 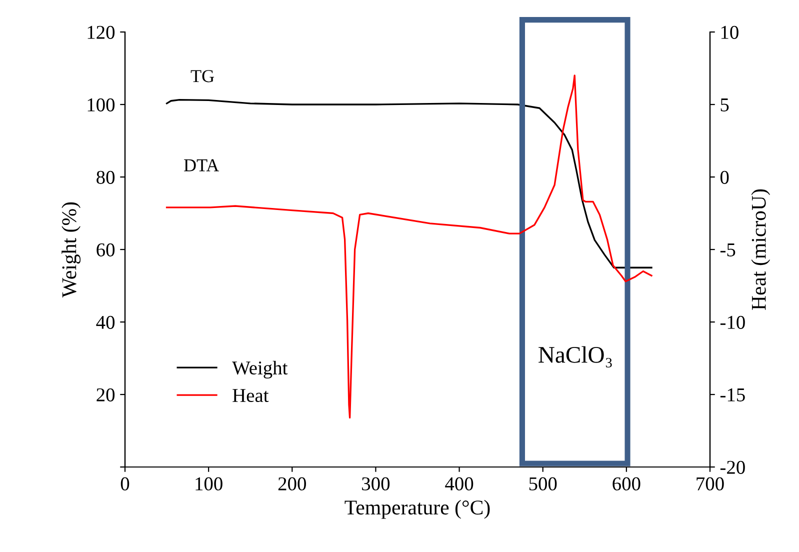 What do you see at coordinates (71, 250) in the screenshot?
I see `y-axis-title: Weight (%)` at bounding box center [71, 250].